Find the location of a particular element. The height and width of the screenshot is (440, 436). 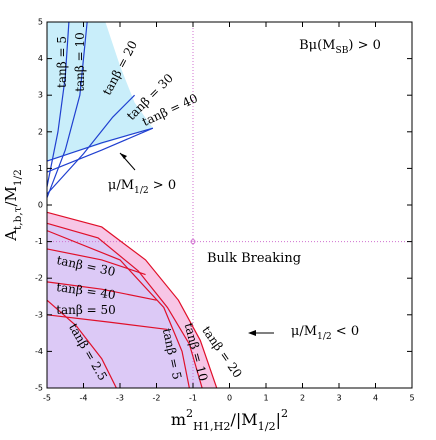

y-tick-label: 1 is located at coordinates (40, 168).